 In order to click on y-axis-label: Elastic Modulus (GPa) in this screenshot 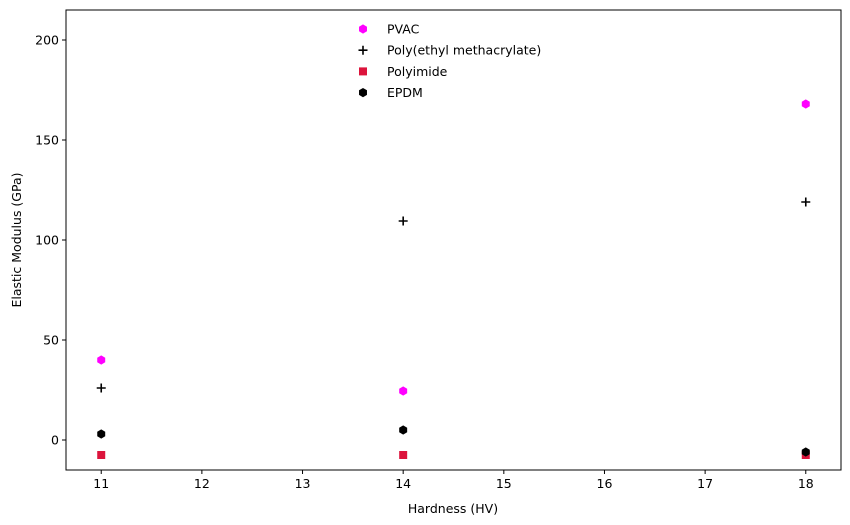, I will do `click(16, 239)`.